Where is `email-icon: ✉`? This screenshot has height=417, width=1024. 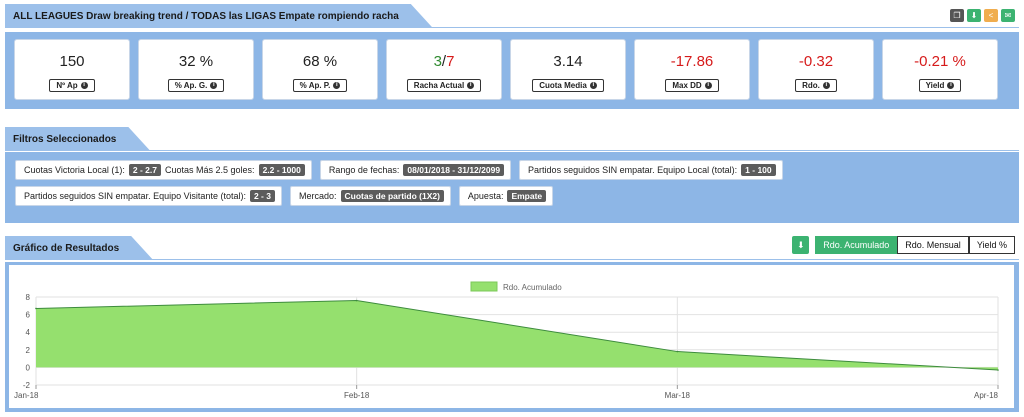
email-icon: ✉ is located at coordinates (1008, 15).